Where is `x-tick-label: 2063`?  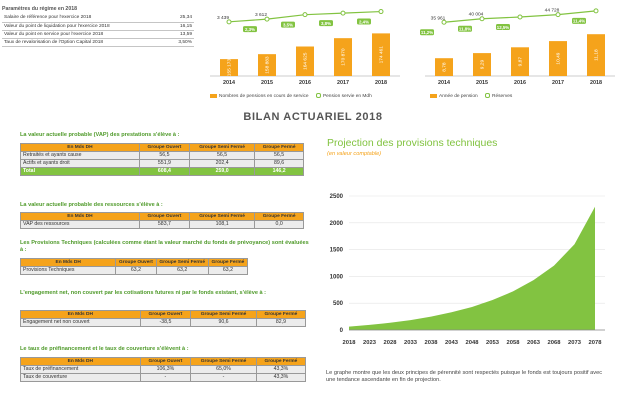 x-tick-label: 2063 is located at coordinates (534, 343).